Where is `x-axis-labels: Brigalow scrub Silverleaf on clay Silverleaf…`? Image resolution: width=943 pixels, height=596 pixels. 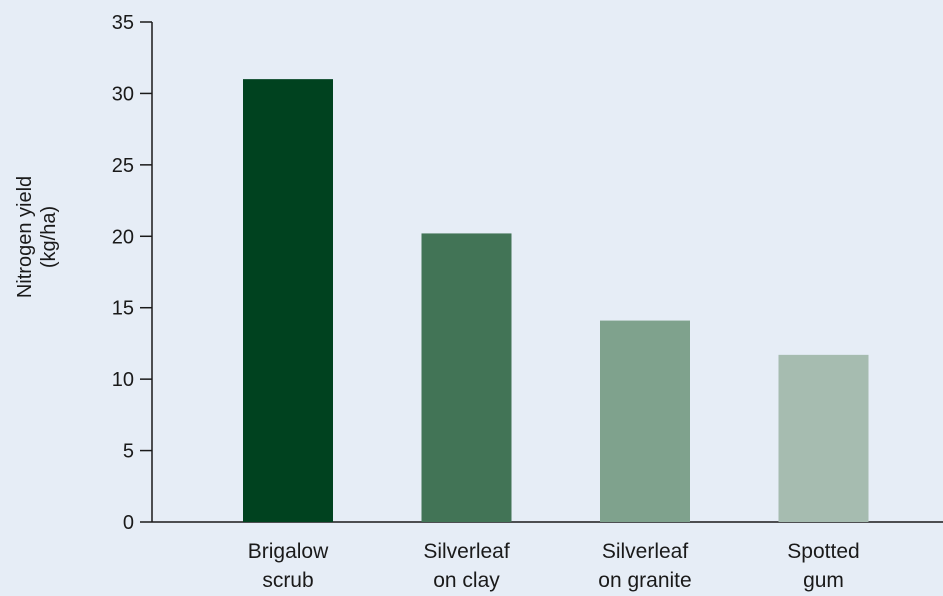
x-axis-labels: Brigalow scrub Silverleaf on clay Silverleaf… is located at coordinates (554, 566).